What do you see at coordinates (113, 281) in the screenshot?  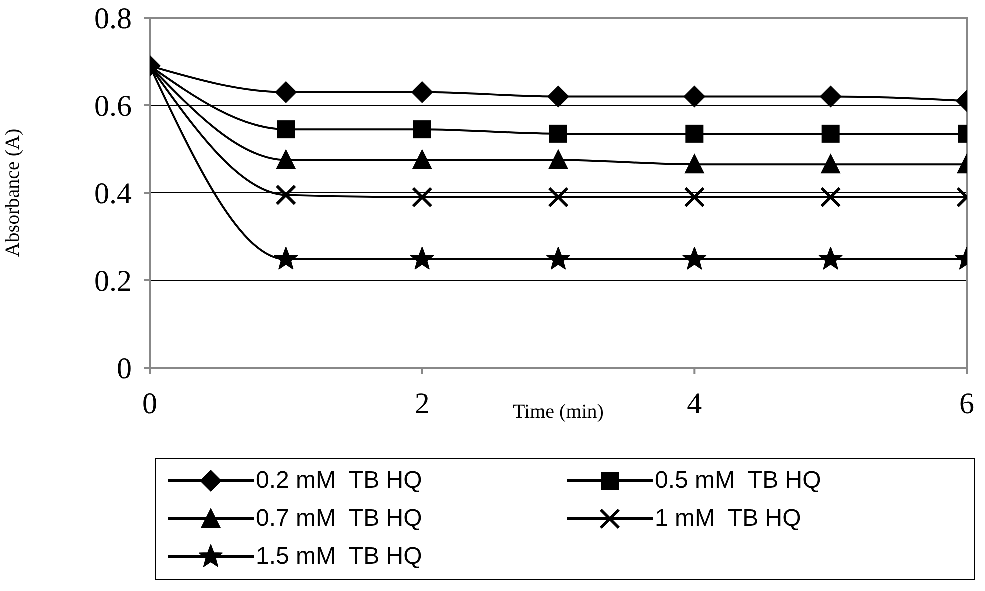 I see `y-tick-label: 0.2` at bounding box center [113, 281].